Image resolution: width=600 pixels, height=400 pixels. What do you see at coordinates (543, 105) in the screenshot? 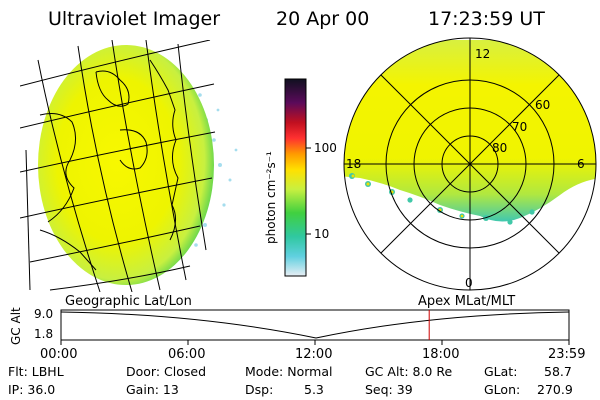
I see `mlat-label-60: 60` at bounding box center [543, 105].